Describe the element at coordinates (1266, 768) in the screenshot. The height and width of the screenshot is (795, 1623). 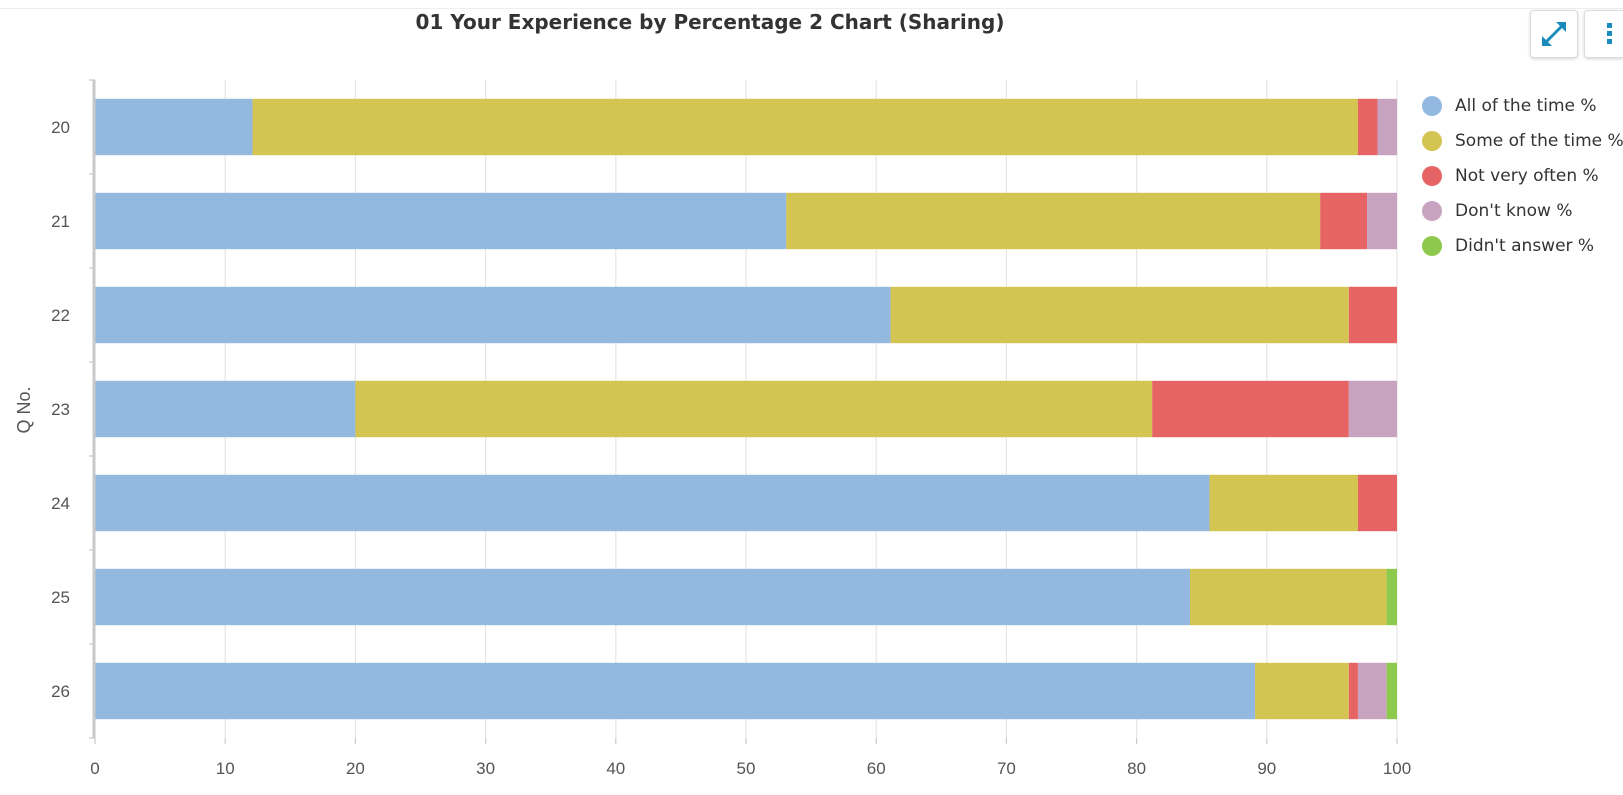
I see `x-tick-label: 90` at that location.